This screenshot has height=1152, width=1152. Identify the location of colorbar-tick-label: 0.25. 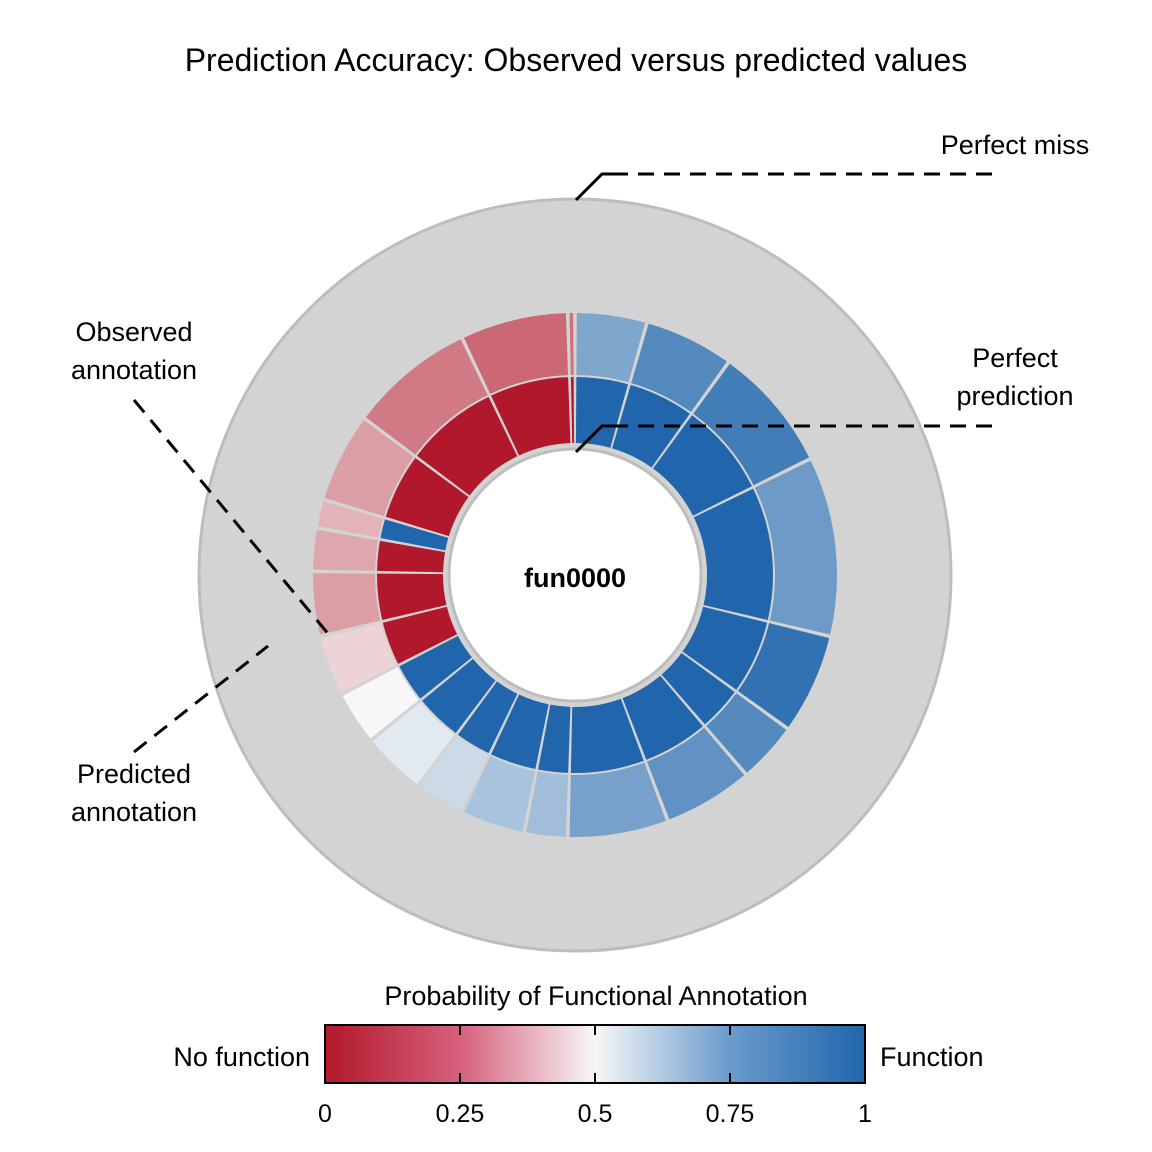
(460, 1114).